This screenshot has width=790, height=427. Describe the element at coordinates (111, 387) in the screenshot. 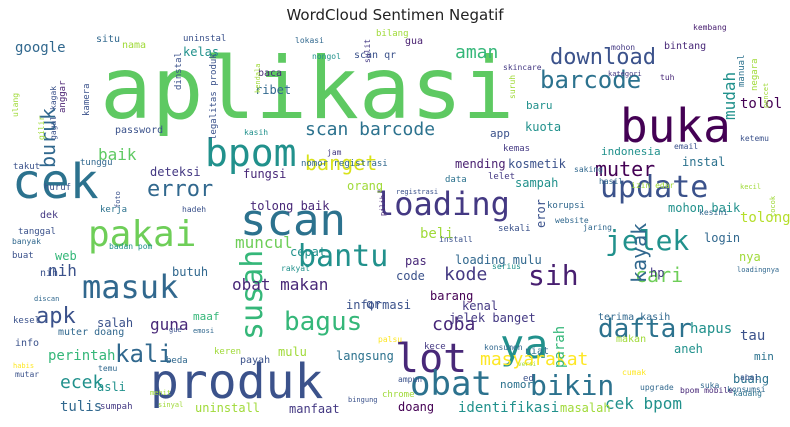

I see `word-asli: asli` at that location.